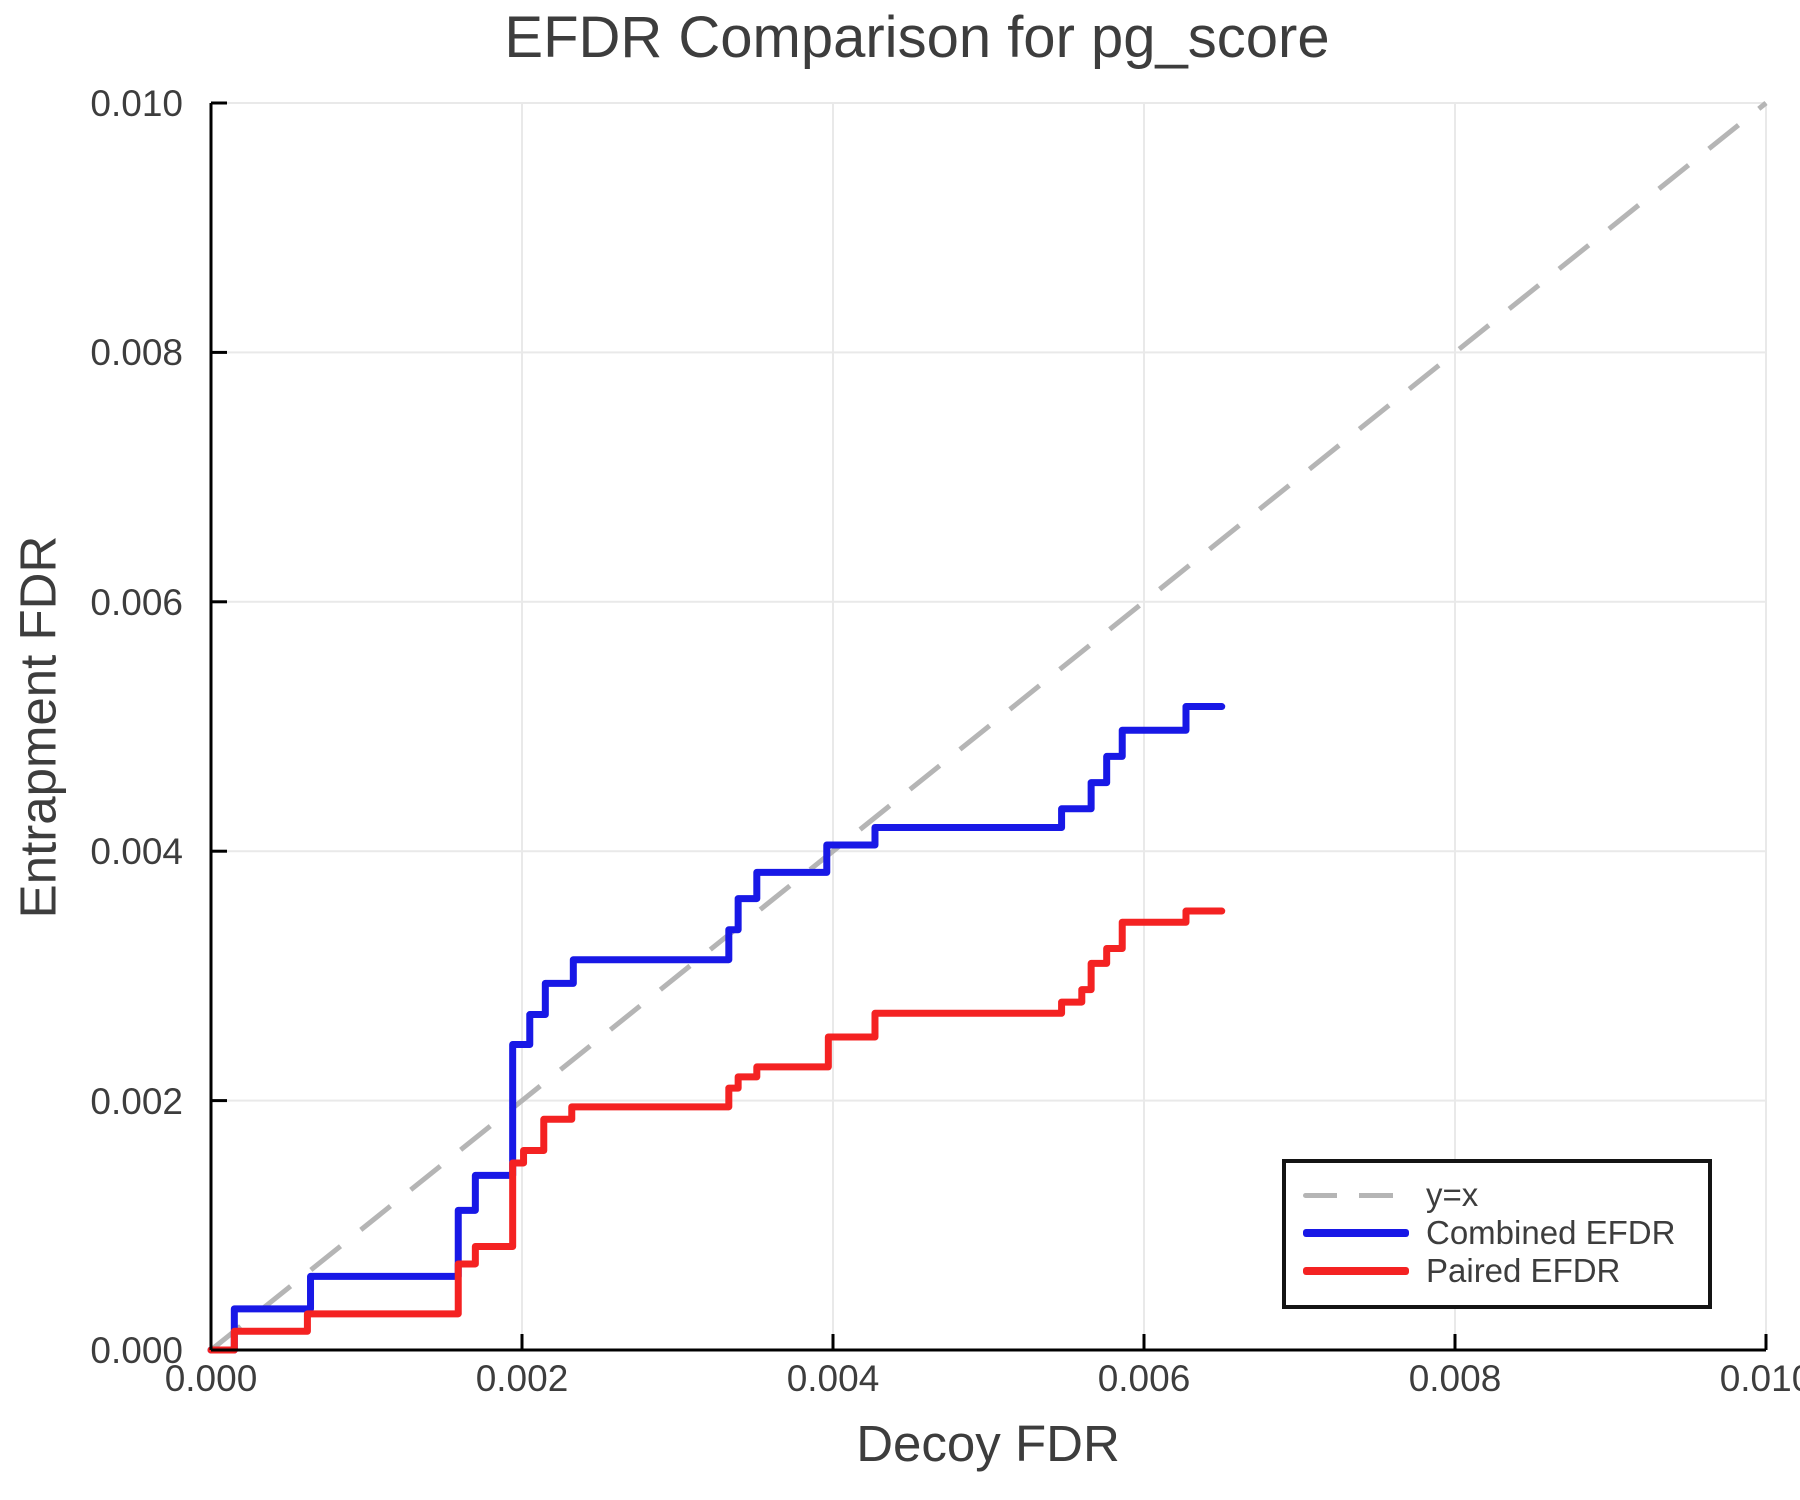 The image size is (1800, 1500). Describe the element at coordinates (522, 1378) in the screenshot. I see `x-tick-label: 0.002` at that location.